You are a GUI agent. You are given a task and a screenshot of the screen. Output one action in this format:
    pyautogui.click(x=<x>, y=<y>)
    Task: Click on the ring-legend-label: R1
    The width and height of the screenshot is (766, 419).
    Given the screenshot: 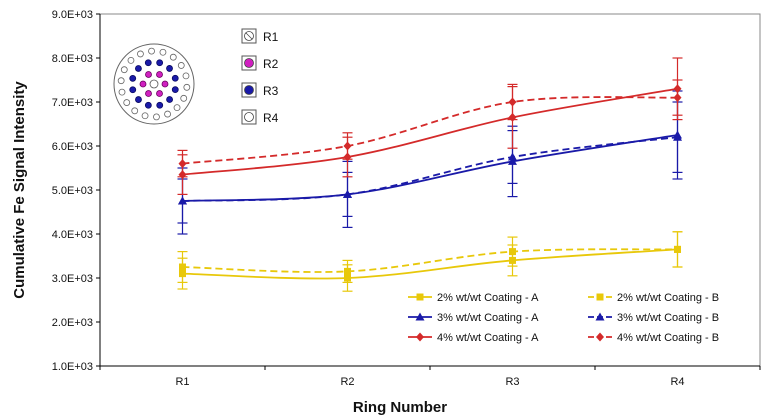 What is the action you would take?
    pyautogui.click(x=271, y=37)
    